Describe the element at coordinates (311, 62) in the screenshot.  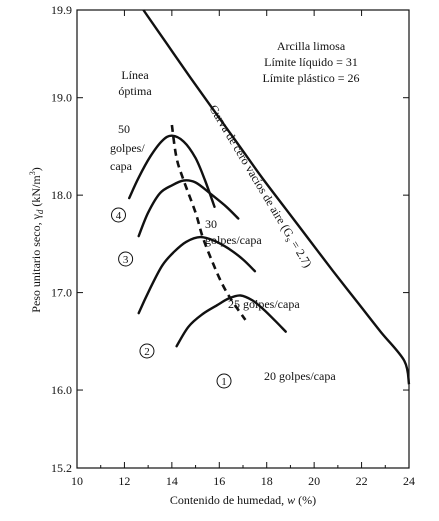
I see `liquid-limit-label: Límite líquido = 31` at that location.